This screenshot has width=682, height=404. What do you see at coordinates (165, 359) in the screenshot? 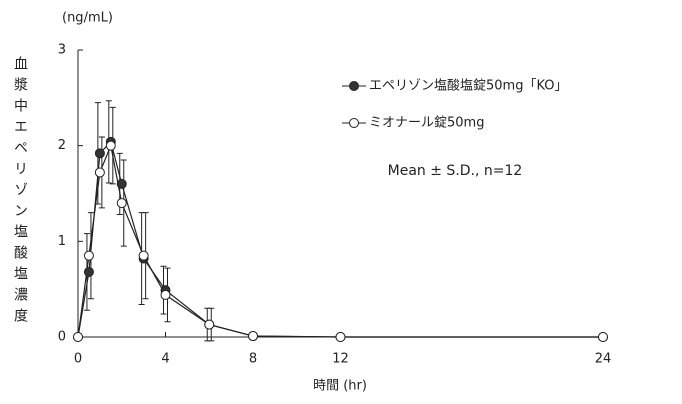
I see `x-tick-label: 4` at bounding box center [165, 359].